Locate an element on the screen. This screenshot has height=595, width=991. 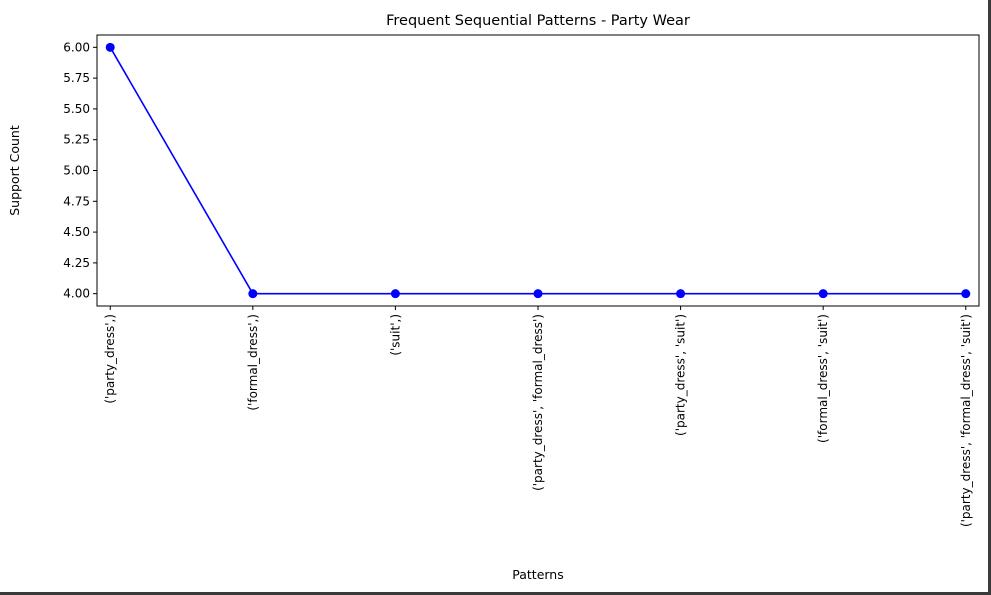
y-tick-label: 6.00 is located at coordinates (76, 47).